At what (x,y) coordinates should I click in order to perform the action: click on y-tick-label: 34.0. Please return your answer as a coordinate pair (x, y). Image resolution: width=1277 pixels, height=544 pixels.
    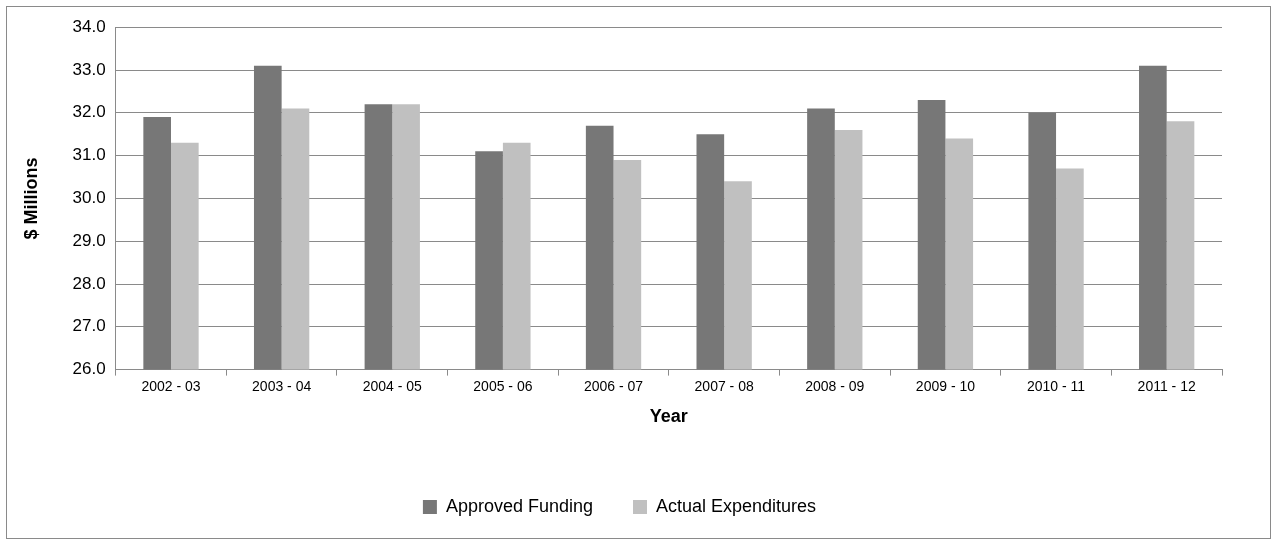
    Looking at the image, I should click on (89, 26).